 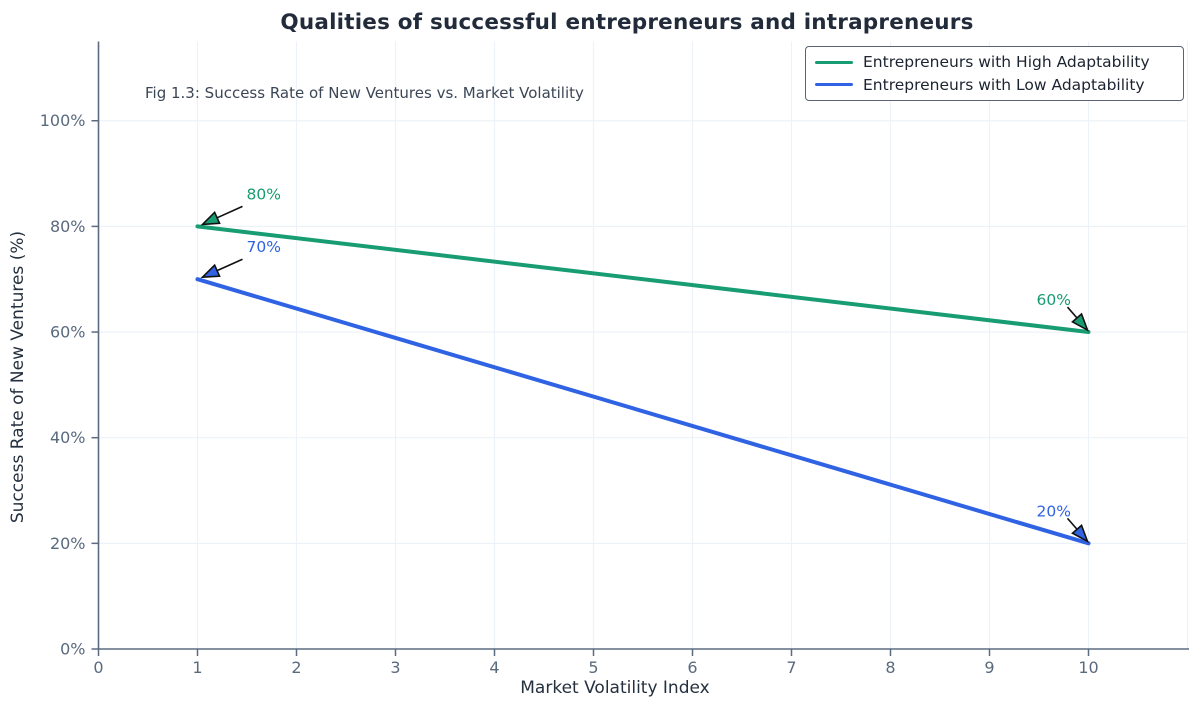 I want to click on legend-swatch-blue-line, so click(x=834, y=84).